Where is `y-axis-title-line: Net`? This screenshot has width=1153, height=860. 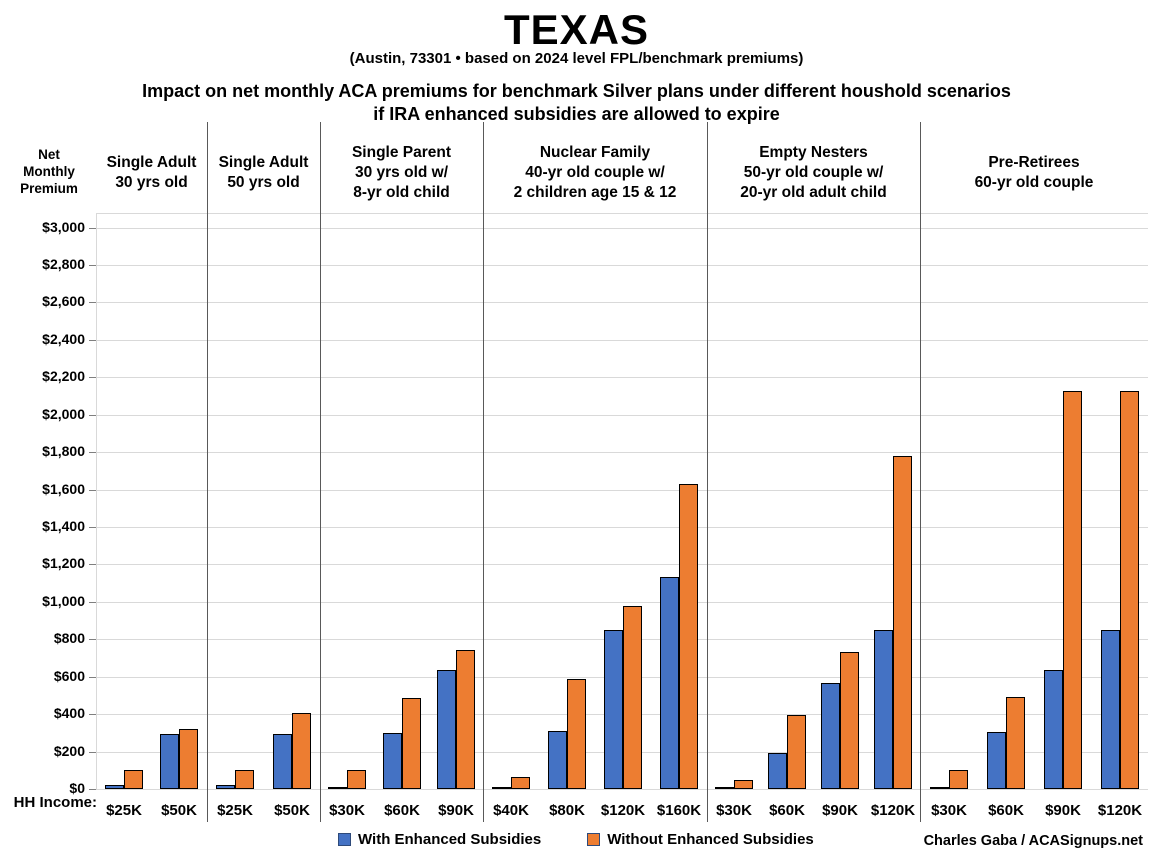 y-axis-title-line: Net is located at coordinates (49, 154).